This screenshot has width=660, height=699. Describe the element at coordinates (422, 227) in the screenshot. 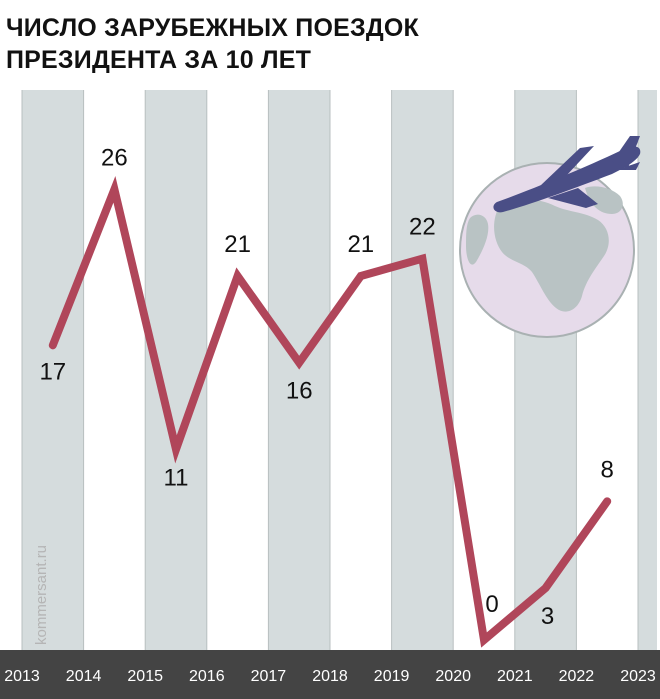

I see `value-label-6: 22` at that location.